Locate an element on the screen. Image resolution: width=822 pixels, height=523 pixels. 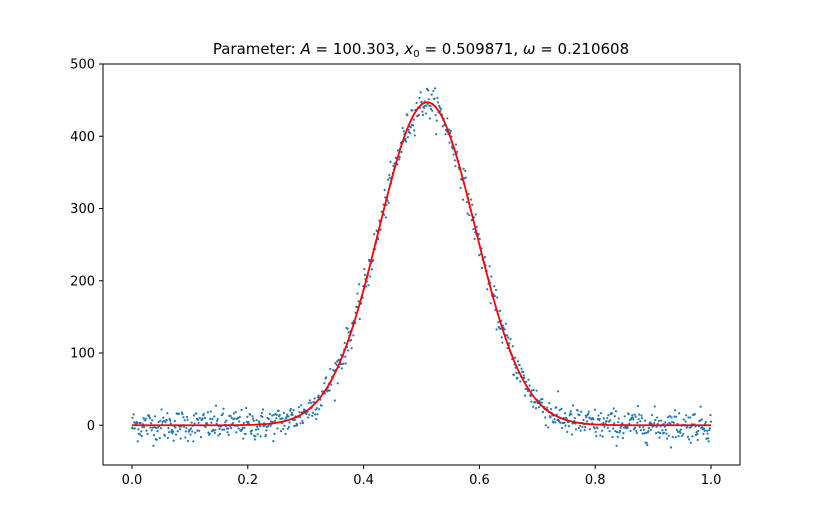
x-axis: 0.0 0.2 0.4 0.6 0.8 1.0 is located at coordinates (421, 476).